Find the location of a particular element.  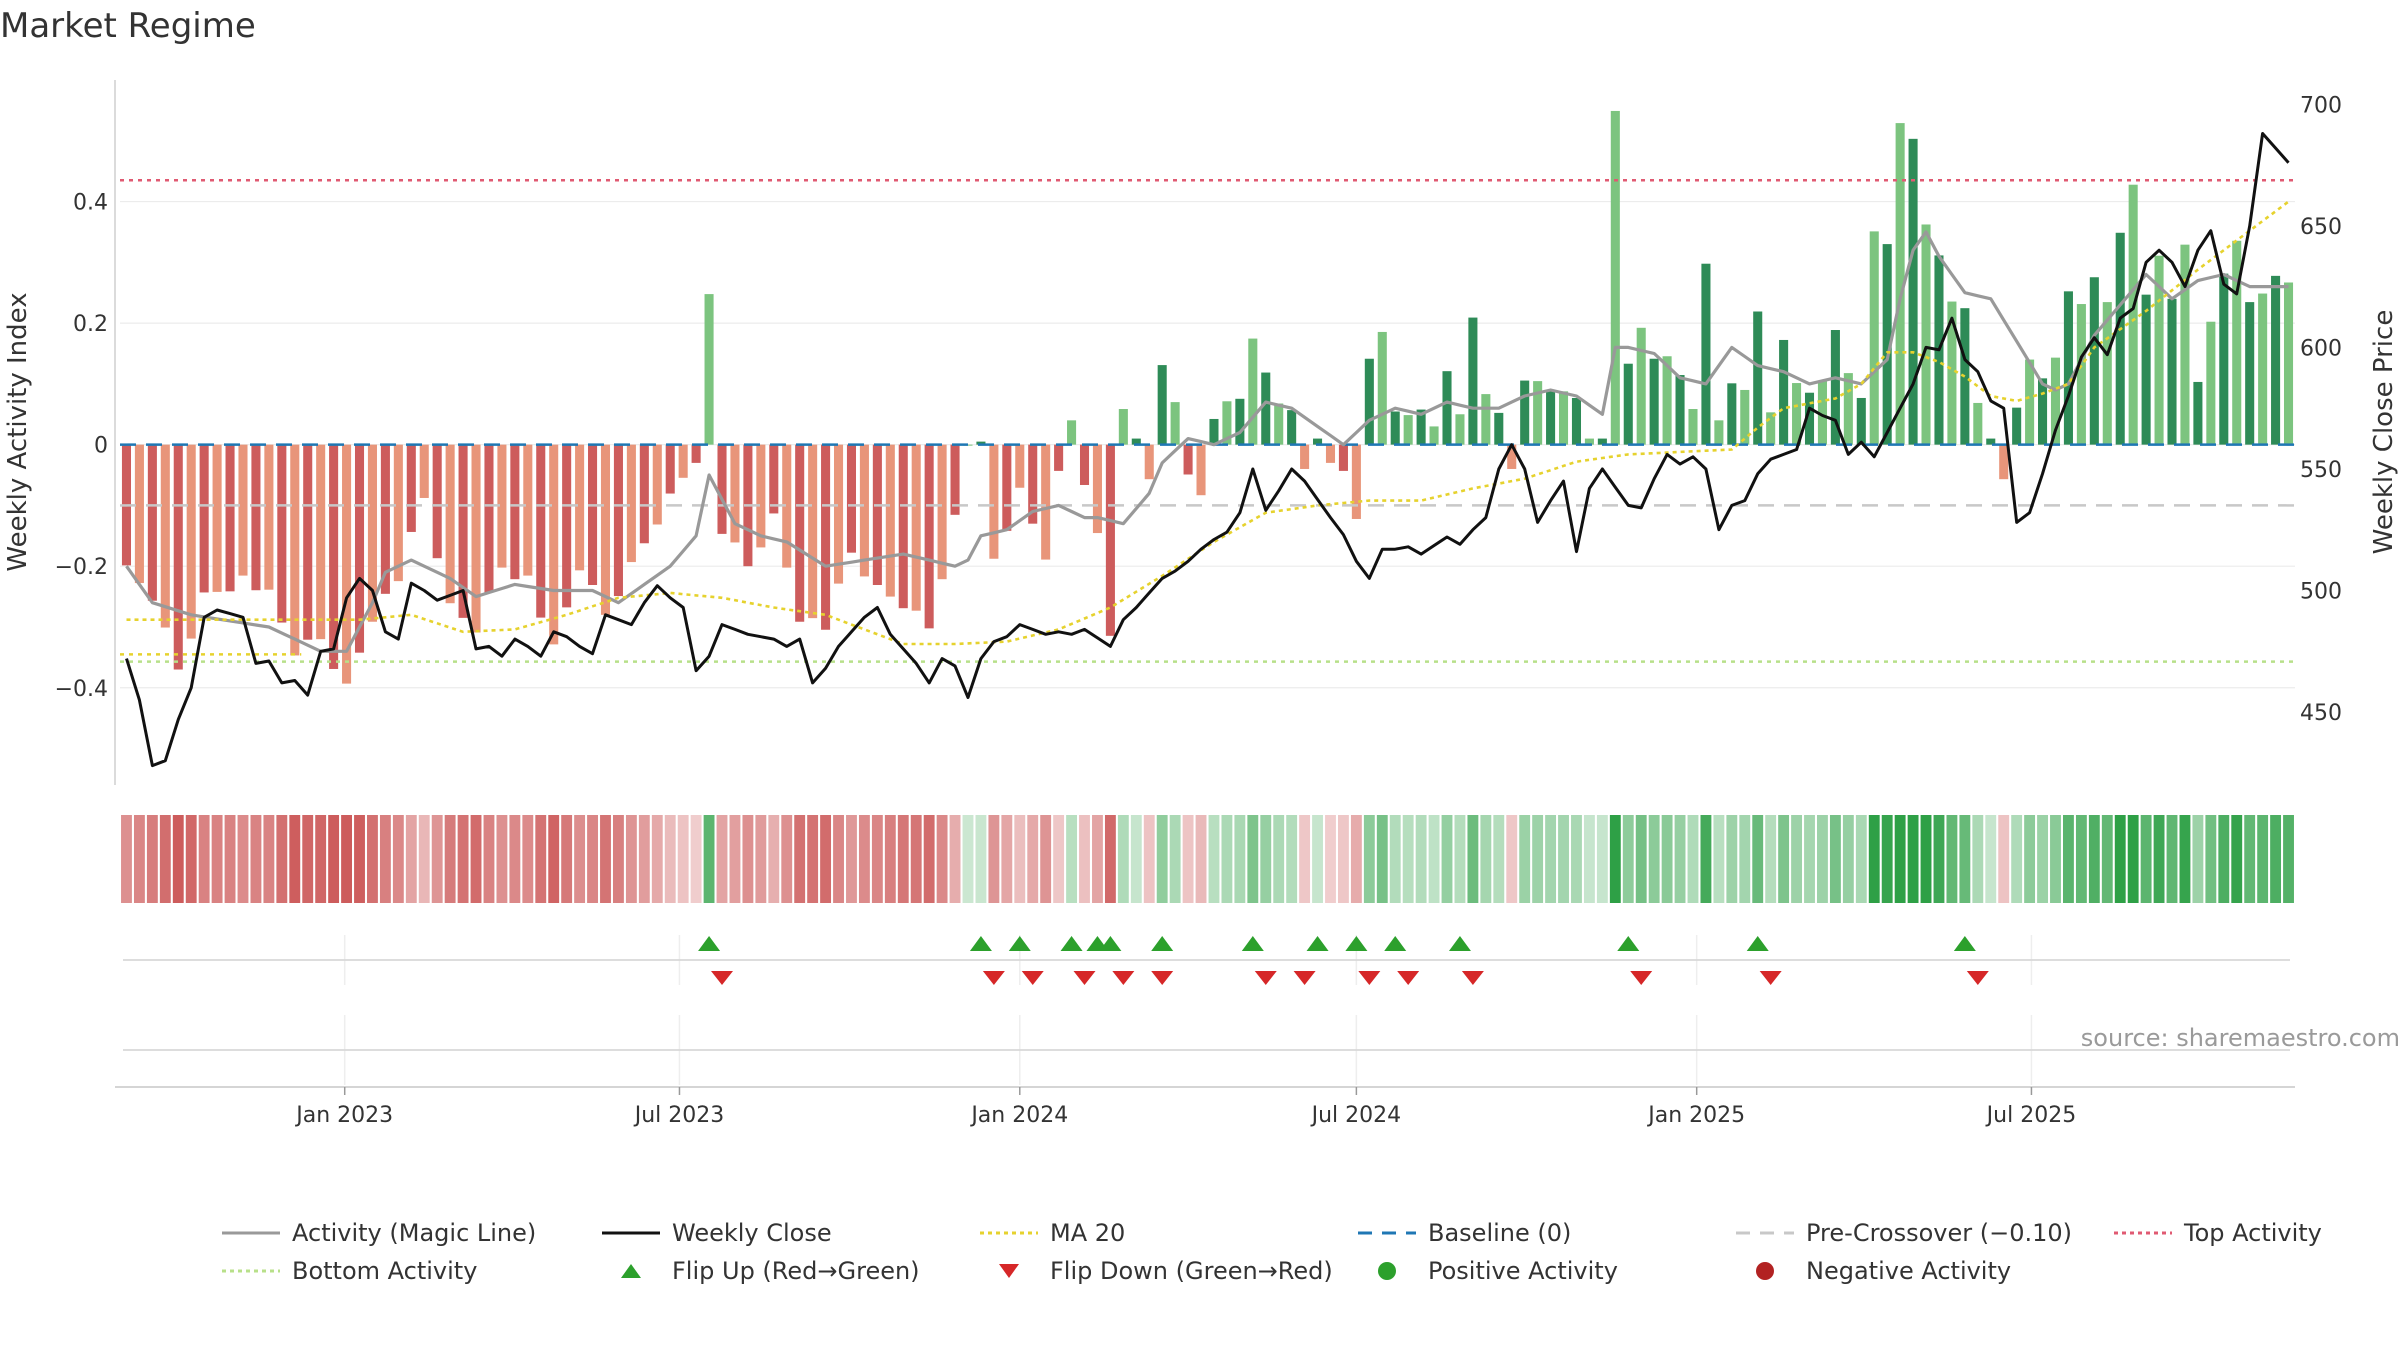

left-tick-label: 0.2 is located at coordinates (90, 324).